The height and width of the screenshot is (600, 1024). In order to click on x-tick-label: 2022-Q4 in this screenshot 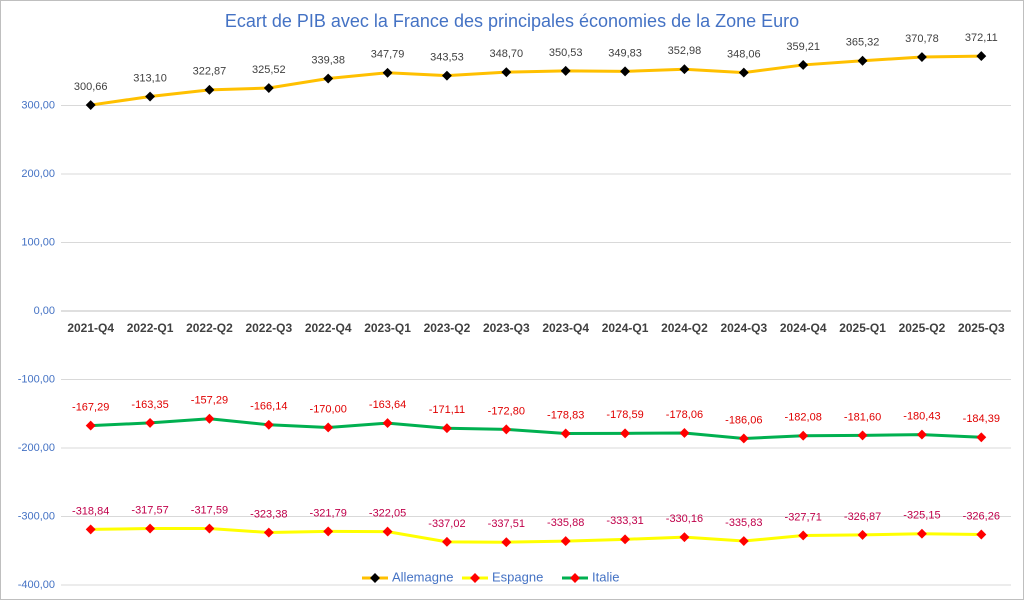, I will do `click(328, 328)`.